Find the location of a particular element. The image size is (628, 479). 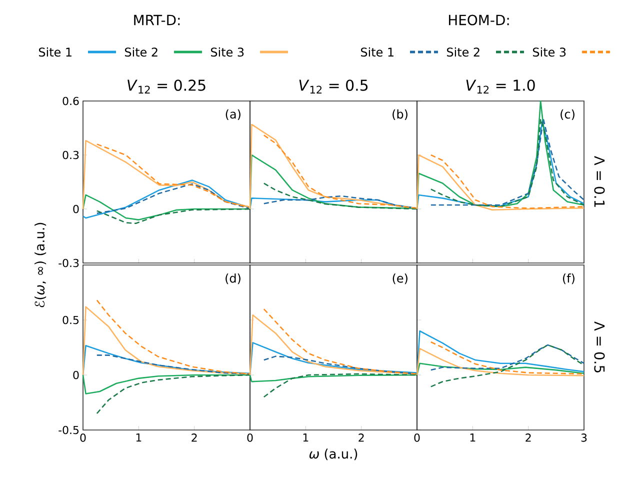

legend-title: MRT-D: is located at coordinates (157, 20).